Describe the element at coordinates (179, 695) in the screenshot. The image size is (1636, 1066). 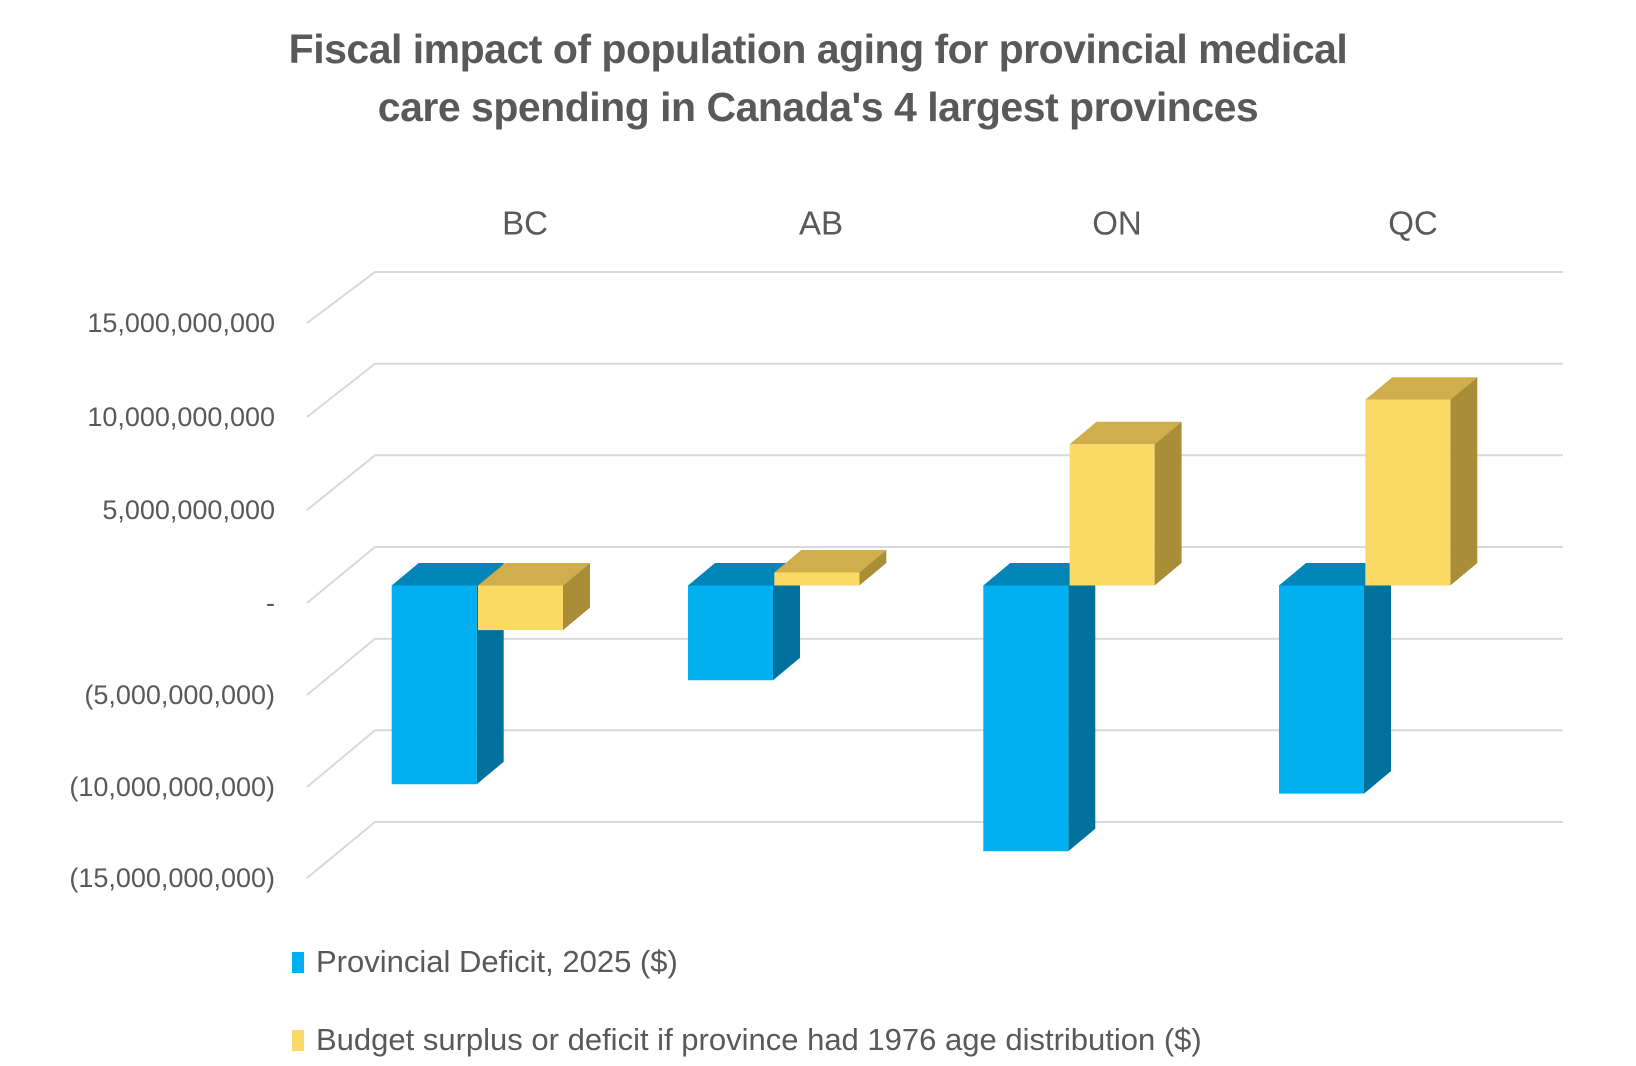
I see `y-tick-label: (5,000,000,000)` at that location.